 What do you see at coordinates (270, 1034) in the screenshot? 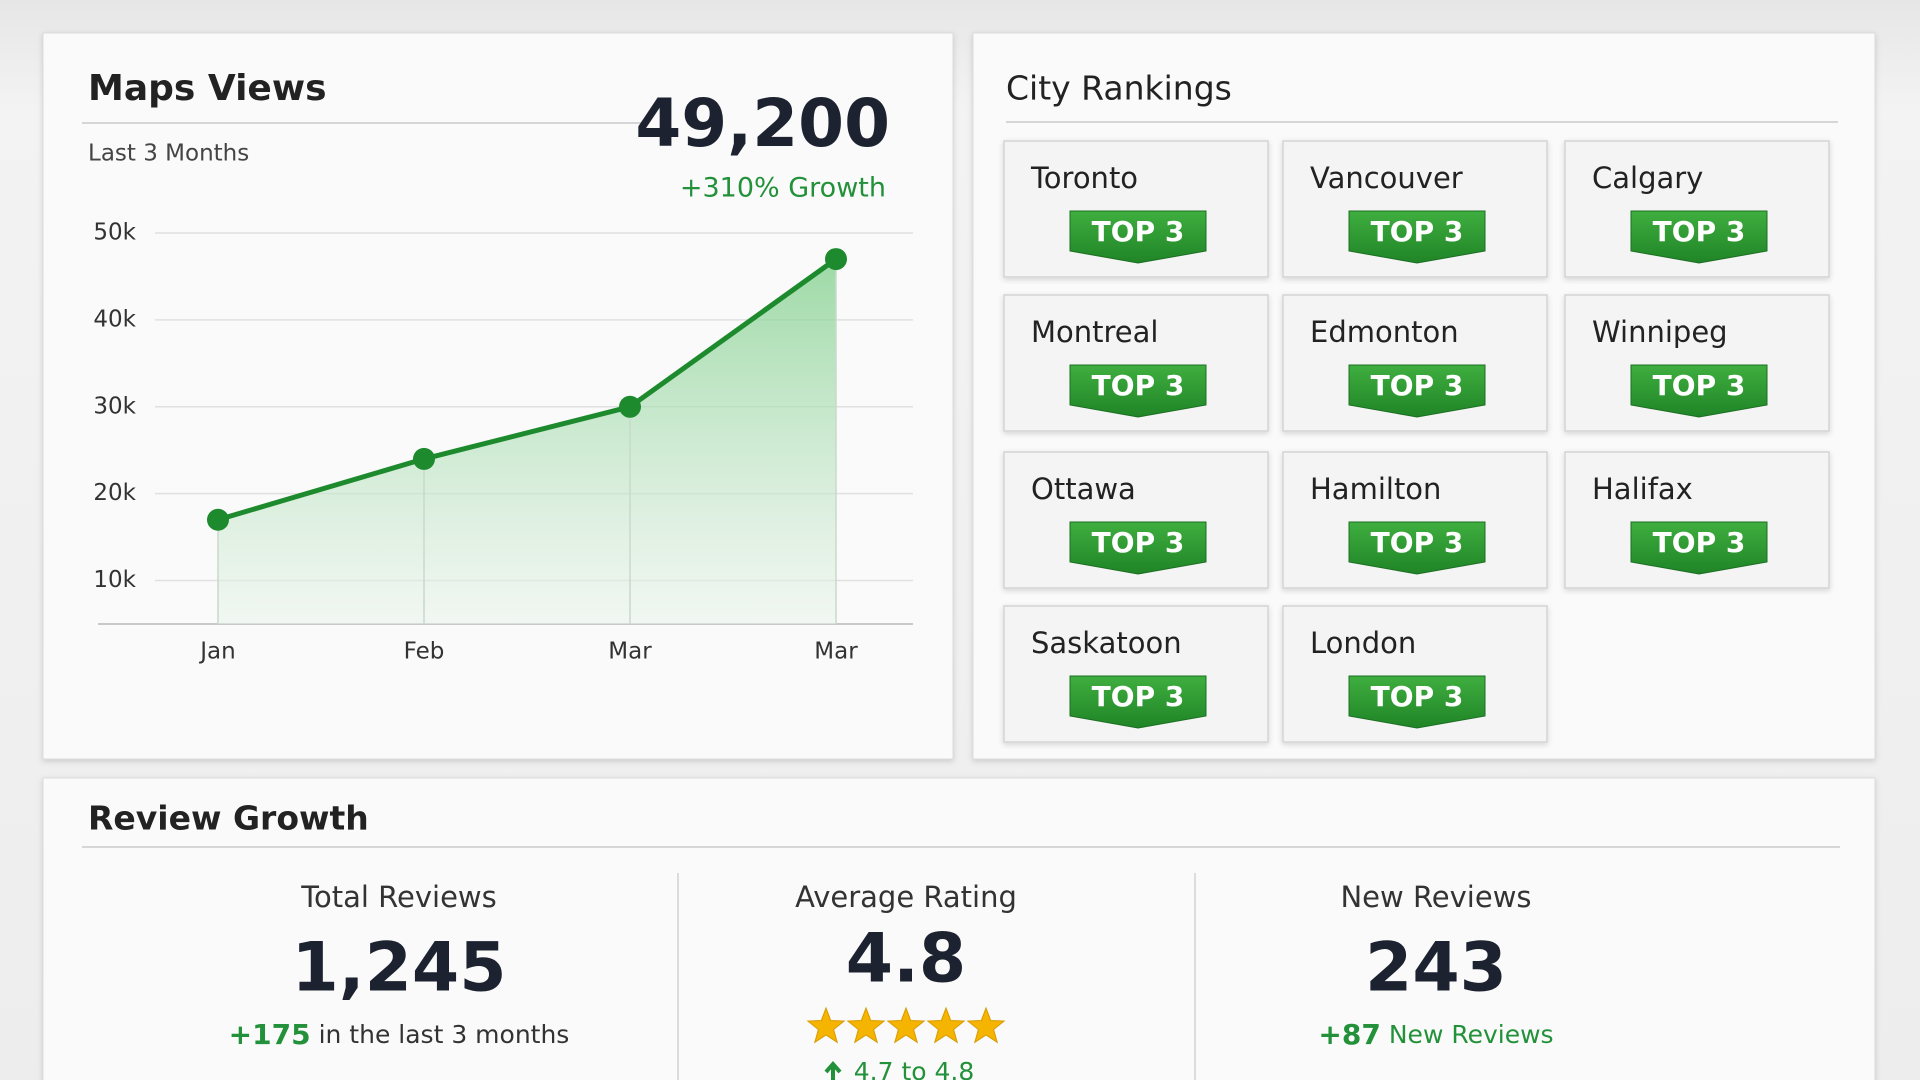
I see `change-value: +175` at bounding box center [270, 1034].